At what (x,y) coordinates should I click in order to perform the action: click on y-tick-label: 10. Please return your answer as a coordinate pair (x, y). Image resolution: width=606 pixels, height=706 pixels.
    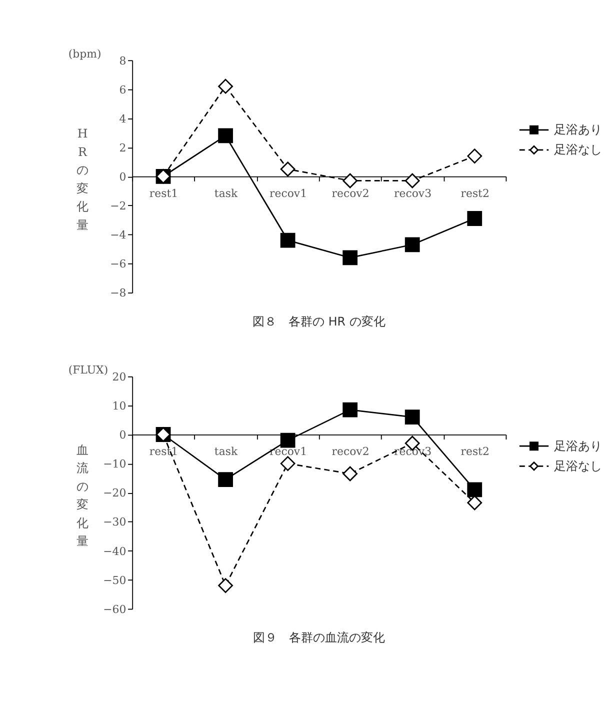
    Looking at the image, I should click on (119, 406).